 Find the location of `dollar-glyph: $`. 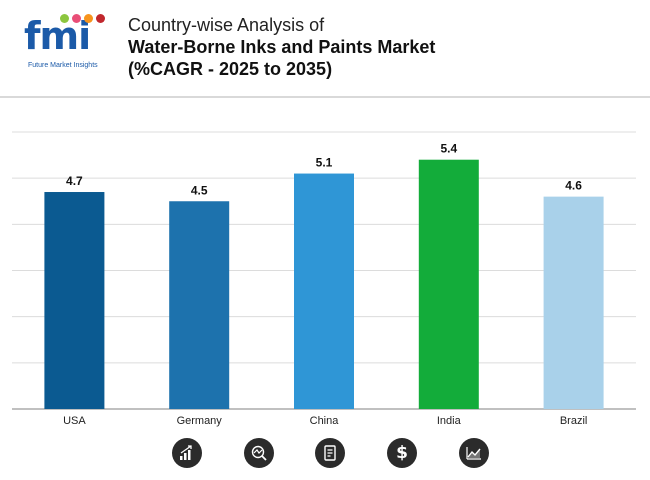

dollar-glyph: $ is located at coordinates (402, 453).